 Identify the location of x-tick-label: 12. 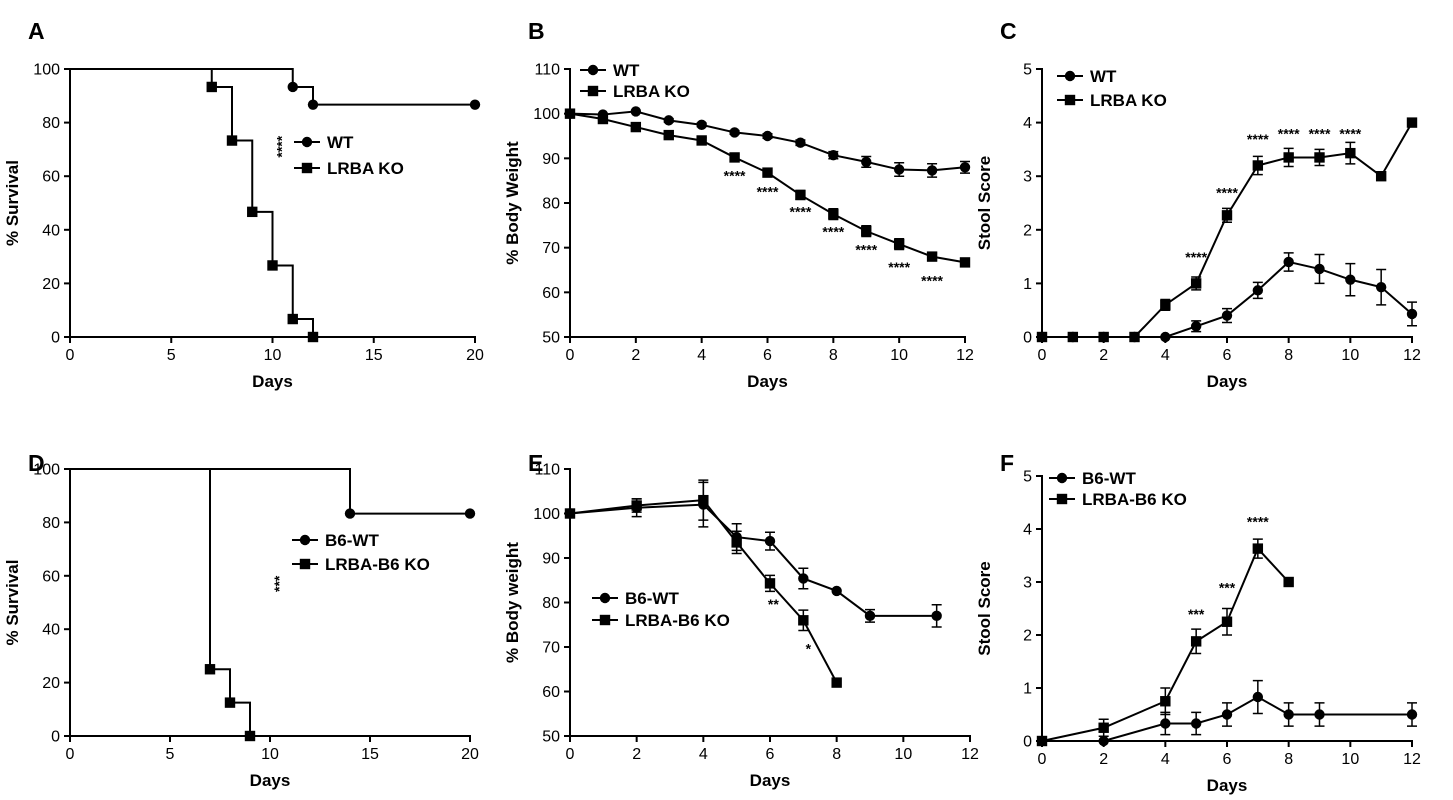
(965, 355).